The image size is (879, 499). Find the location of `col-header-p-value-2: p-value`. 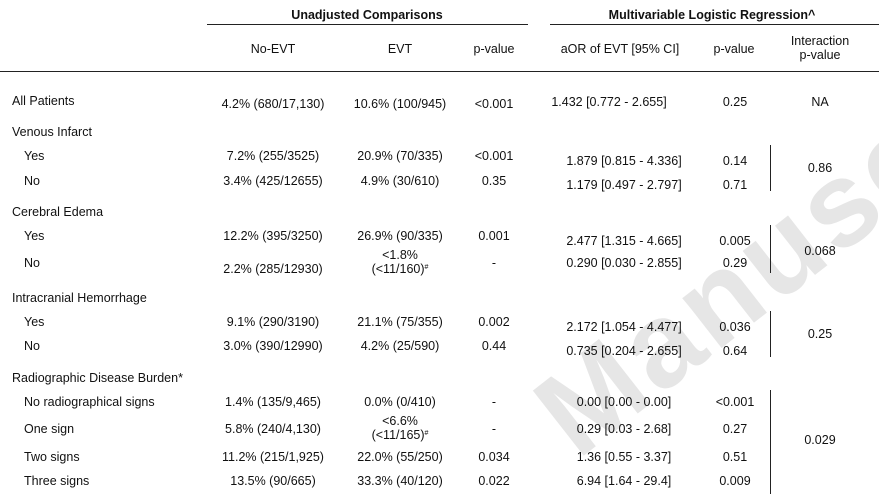

col-header-p-value-2: p-value is located at coordinates (734, 49).